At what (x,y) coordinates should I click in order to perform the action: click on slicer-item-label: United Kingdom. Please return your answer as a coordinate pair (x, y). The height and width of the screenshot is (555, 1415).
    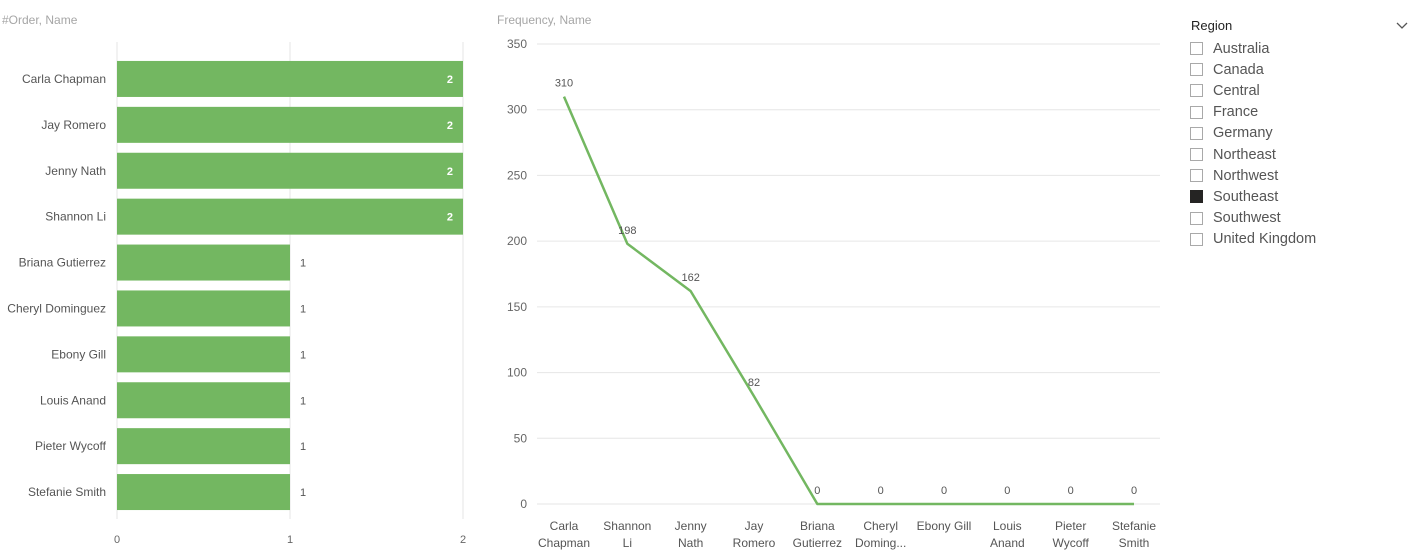
    Looking at the image, I should click on (1265, 239).